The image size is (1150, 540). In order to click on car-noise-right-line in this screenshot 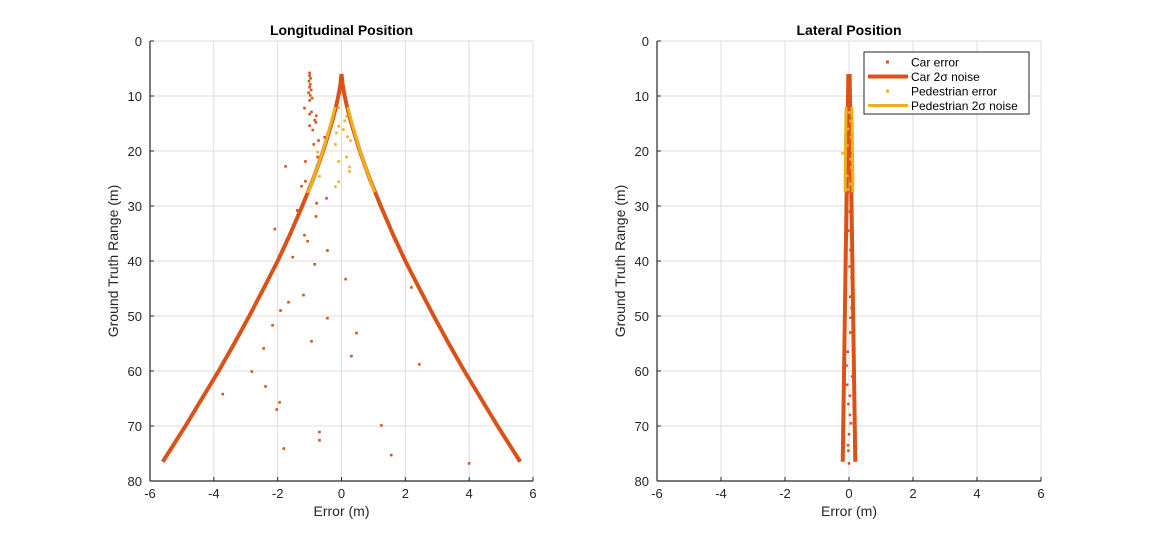, I will do `click(852, 267)`.